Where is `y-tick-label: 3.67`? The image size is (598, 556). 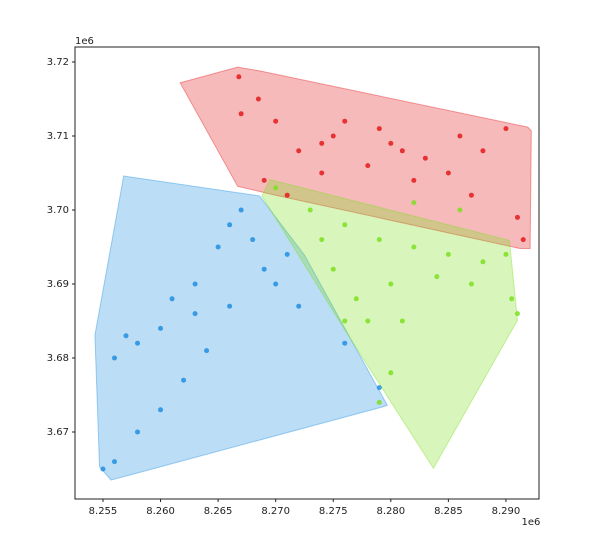
y-tick-label: 3.67 is located at coordinates (58, 432).